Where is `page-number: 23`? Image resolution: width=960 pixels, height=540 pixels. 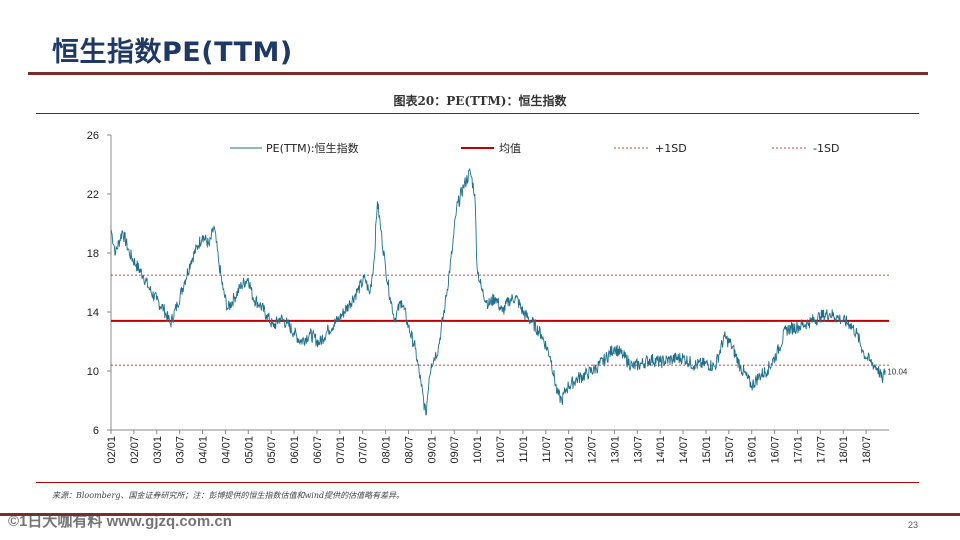
page-number: 23 is located at coordinates (912, 525).